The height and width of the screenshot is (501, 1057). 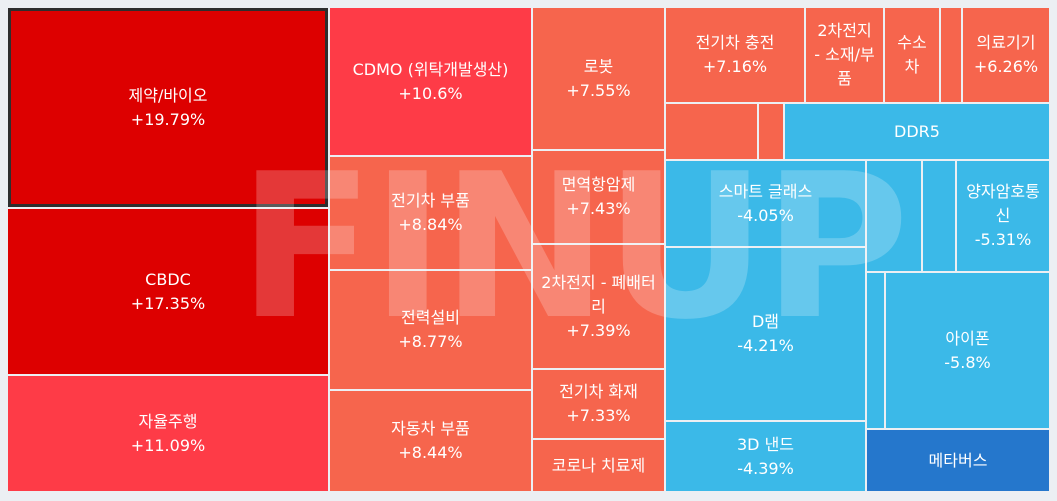 What do you see at coordinates (765, 191) in the screenshot?
I see `tile-label: 스마트 글래스` at bounding box center [765, 191].